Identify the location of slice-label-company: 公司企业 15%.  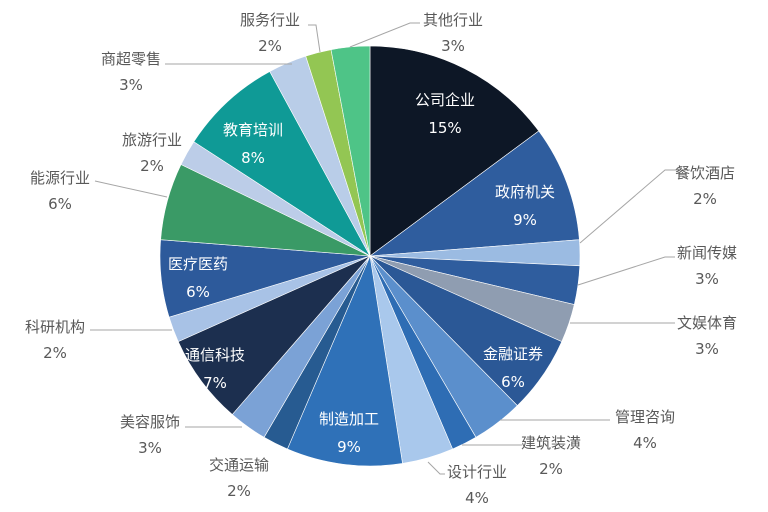
(444, 114).